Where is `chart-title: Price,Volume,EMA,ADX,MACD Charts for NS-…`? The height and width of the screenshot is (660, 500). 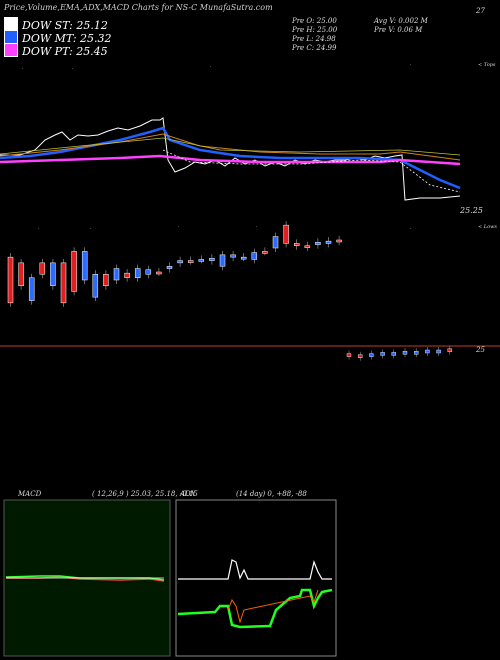
chart-title: Price,Volume,EMA,ADX,MACD Charts for NS-… is located at coordinates (138, 7).